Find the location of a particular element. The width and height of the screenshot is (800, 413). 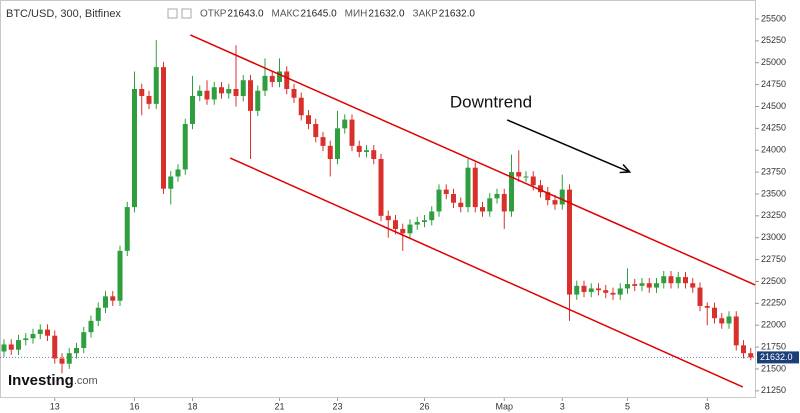

y-tick-label: 22750 is located at coordinates (773, 259).